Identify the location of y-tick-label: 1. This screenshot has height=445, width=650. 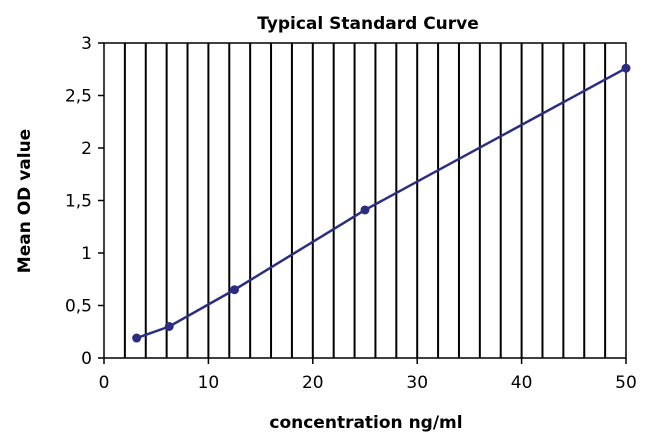
(86, 254).